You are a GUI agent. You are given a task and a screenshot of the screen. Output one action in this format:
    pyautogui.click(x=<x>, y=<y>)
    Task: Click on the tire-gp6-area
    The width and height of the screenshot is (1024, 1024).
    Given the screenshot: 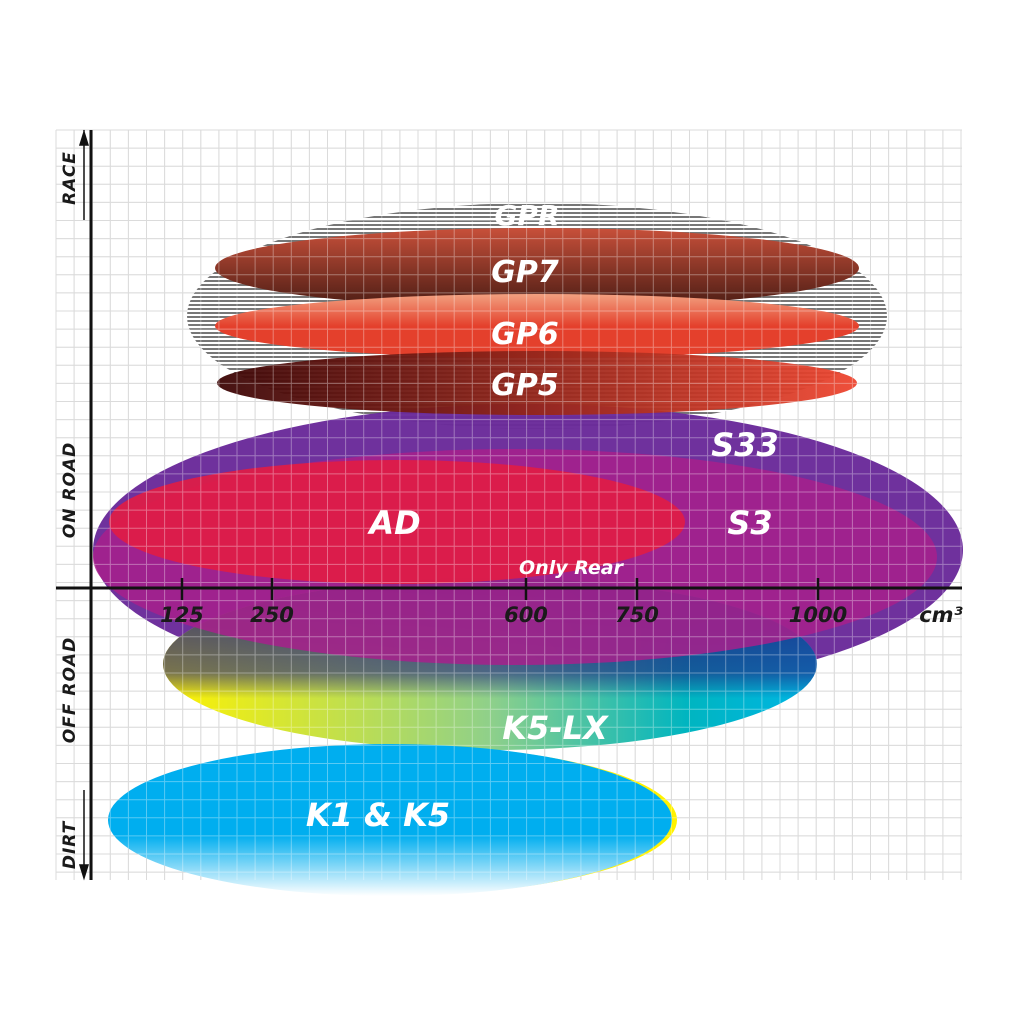 What is the action you would take?
    pyautogui.click(x=537, y=326)
    